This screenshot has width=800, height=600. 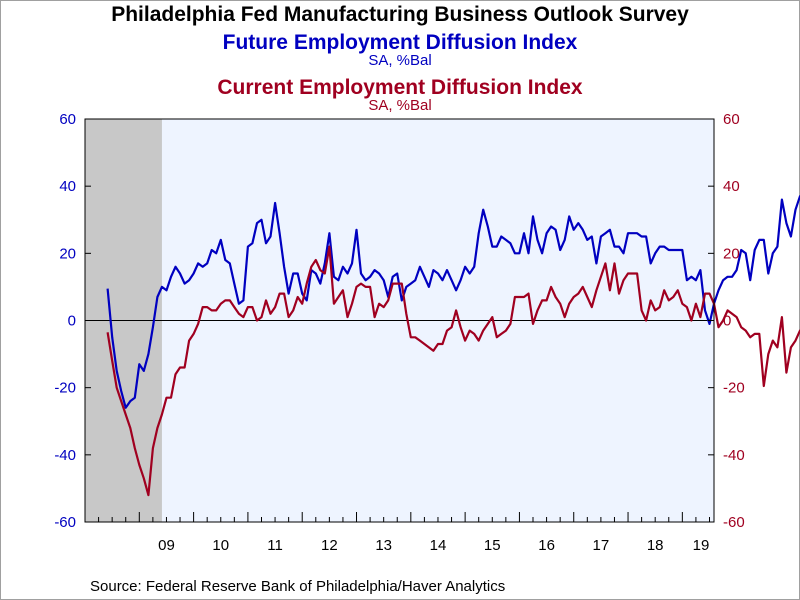 What do you see at coordinates (72, 321) in the screenshot?
I see `left-y-tick-label: 0` at bounding box center [72, 321].